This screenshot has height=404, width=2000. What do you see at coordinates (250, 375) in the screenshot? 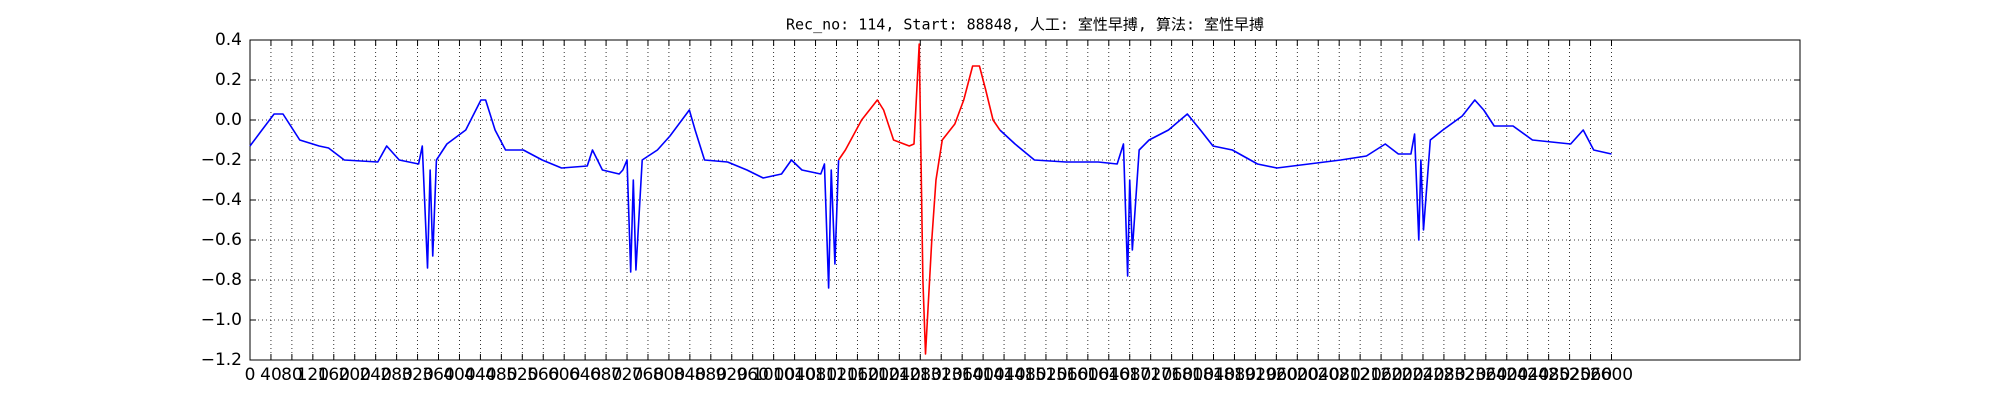
I see `x-tick-label: 0` at bounding box center [250, 375].